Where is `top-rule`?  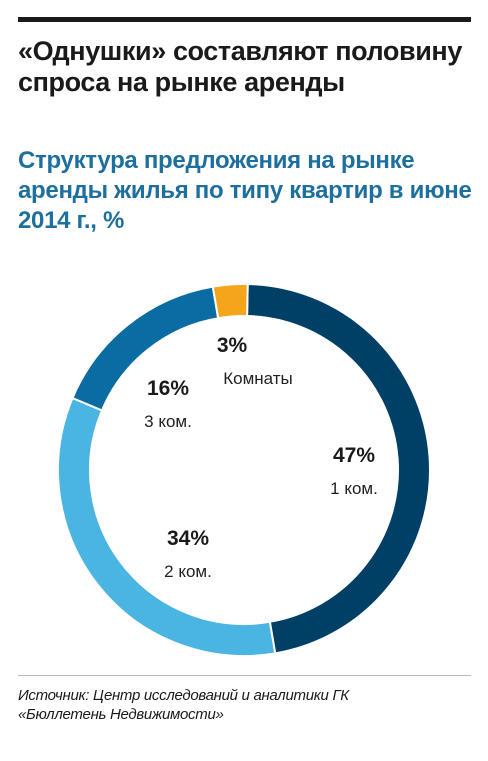 top-rule is located at coordinates (244, 19).